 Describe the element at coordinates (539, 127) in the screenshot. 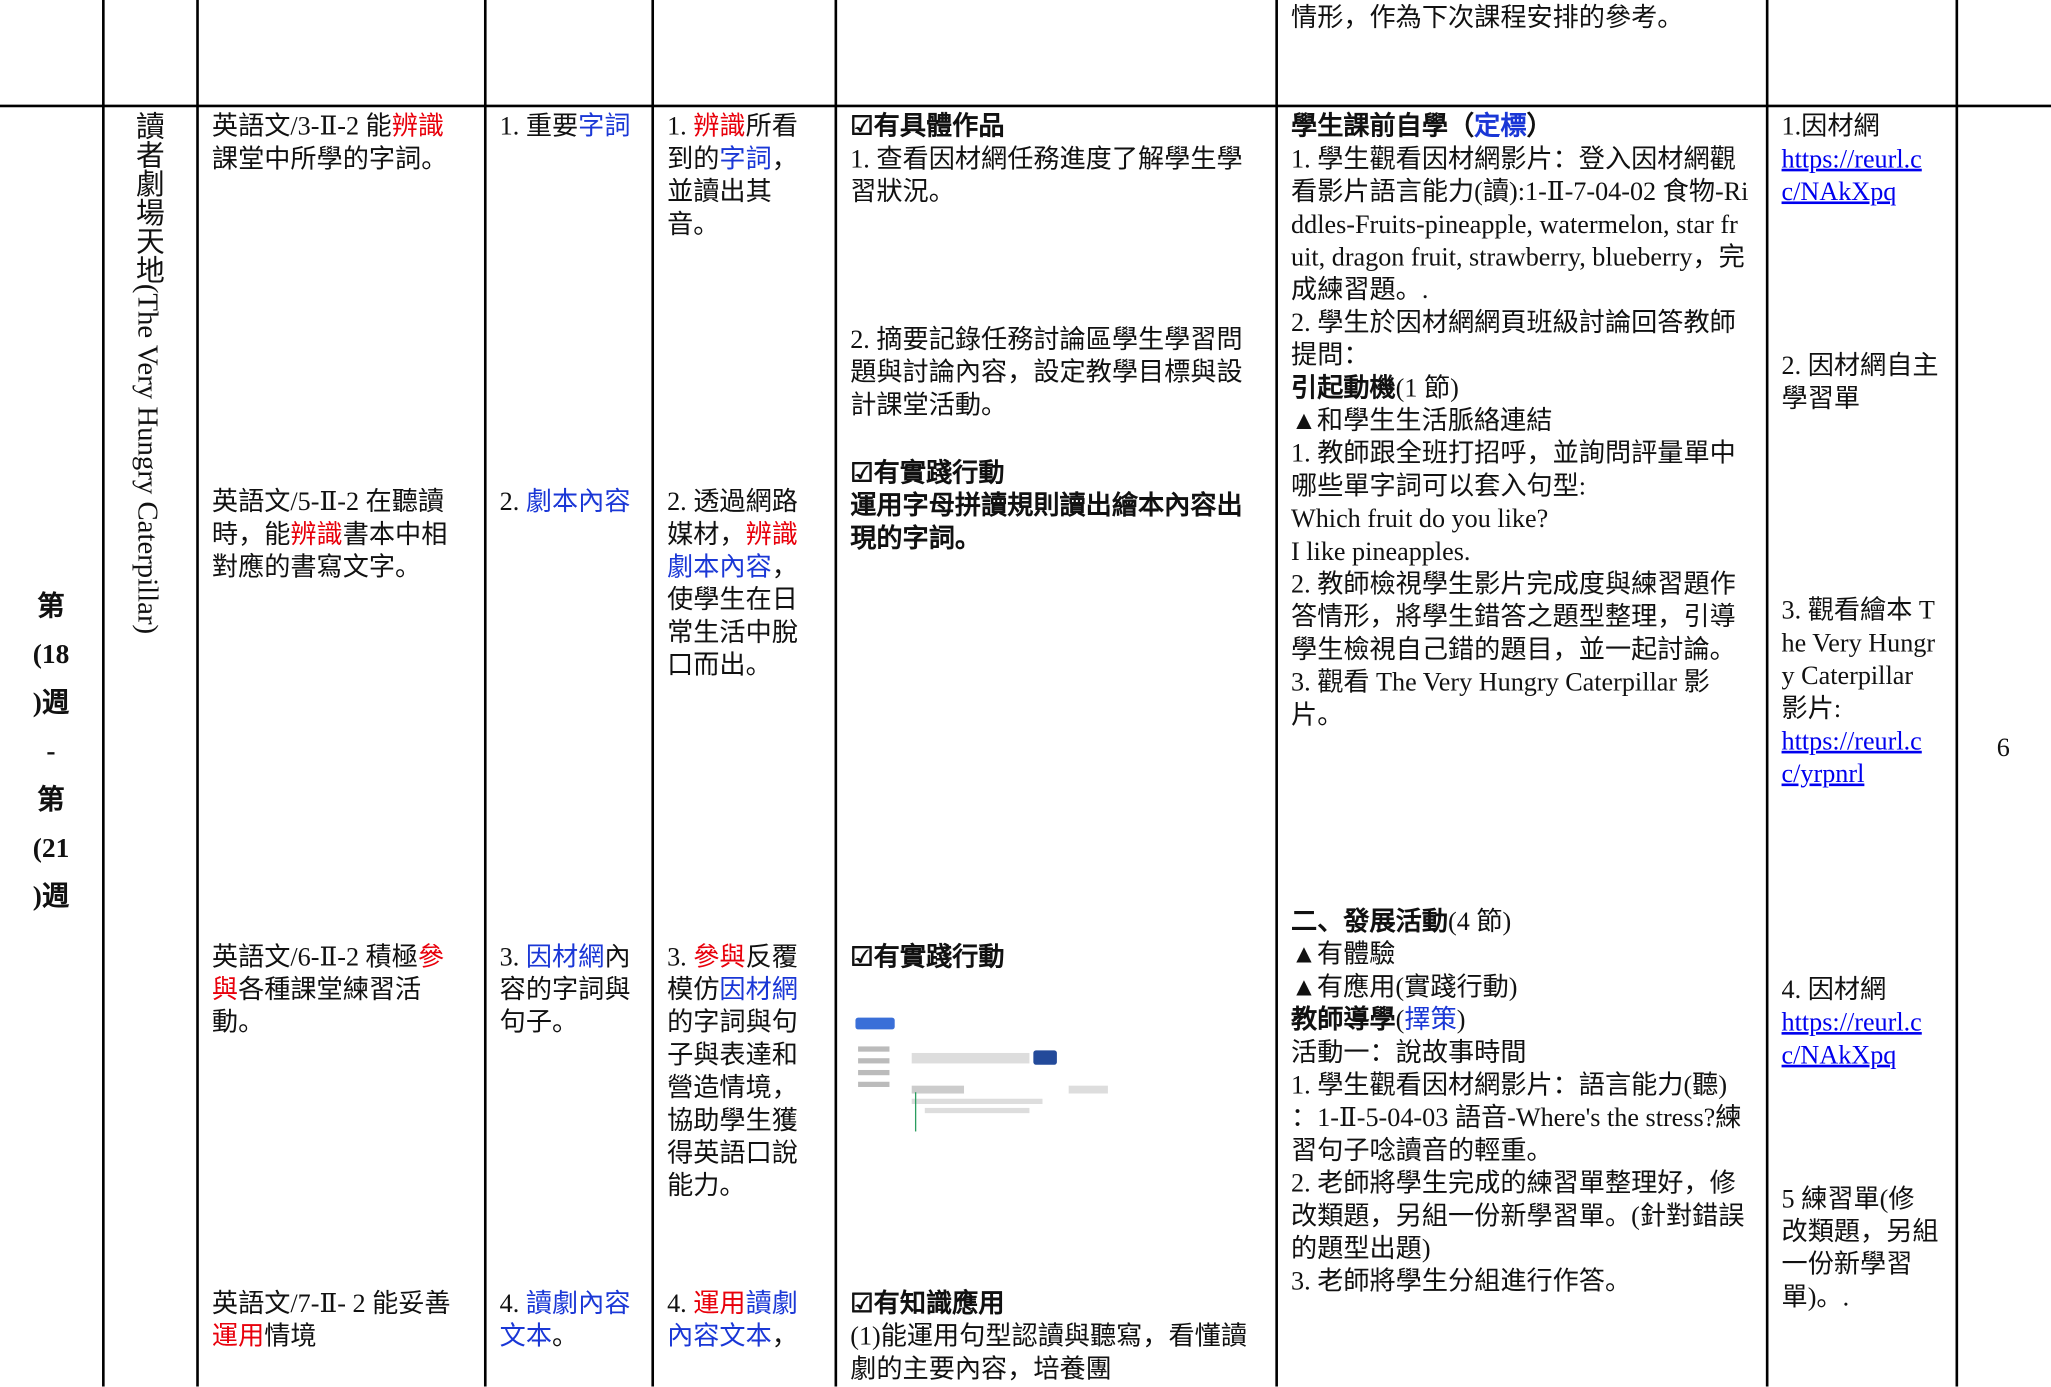

I see `text-run: 1. 重要` at that location.